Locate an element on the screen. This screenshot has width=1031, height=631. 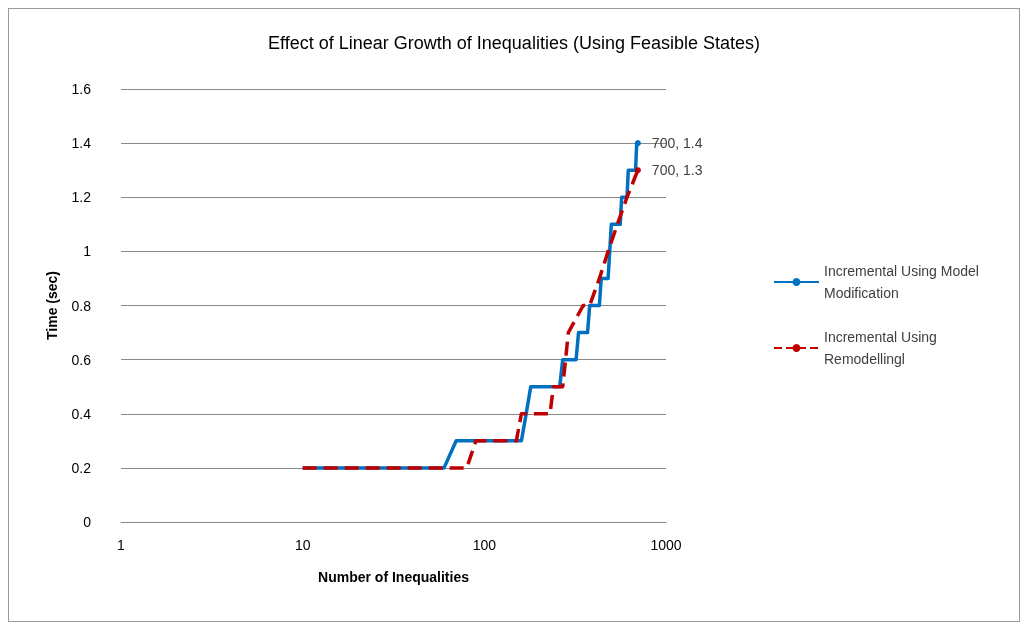
x-tick-label: 1 is located at coordinates (121, 545).